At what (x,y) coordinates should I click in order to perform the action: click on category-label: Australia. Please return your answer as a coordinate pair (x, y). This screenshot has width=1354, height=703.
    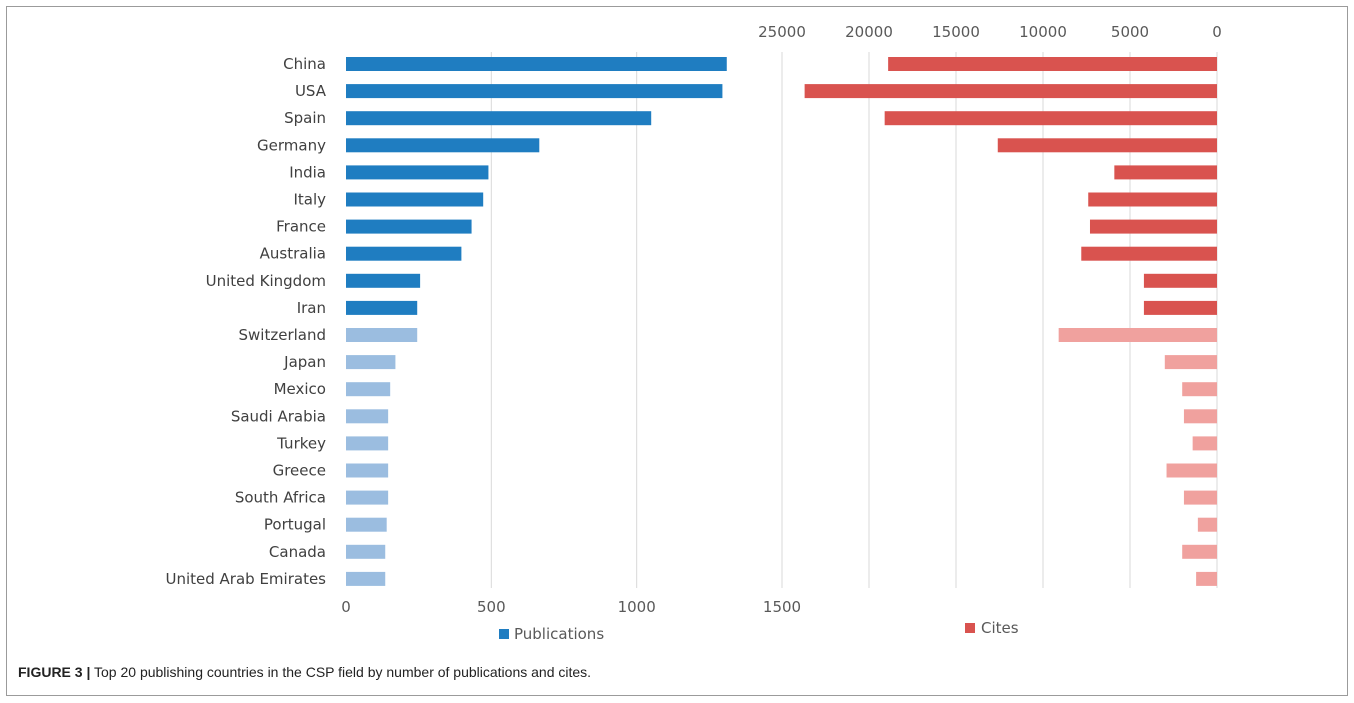
    Looking at the image, I should click on (293, 254).